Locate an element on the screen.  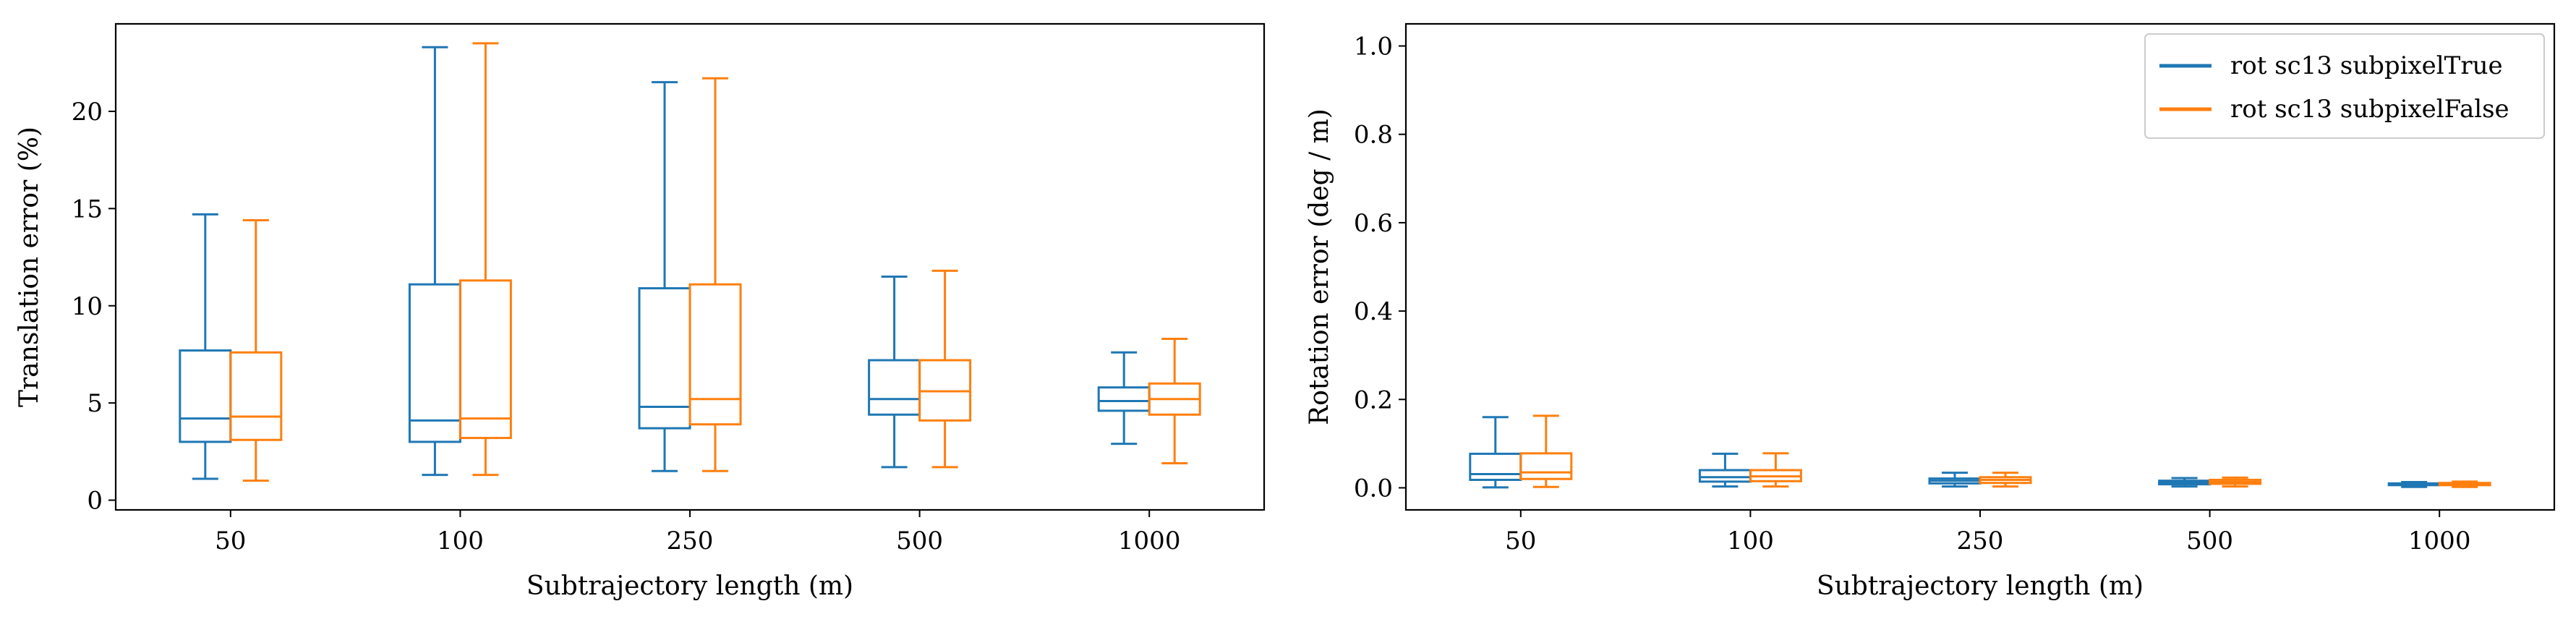
series-subpixel-false is located at coordinates (2005, 451).